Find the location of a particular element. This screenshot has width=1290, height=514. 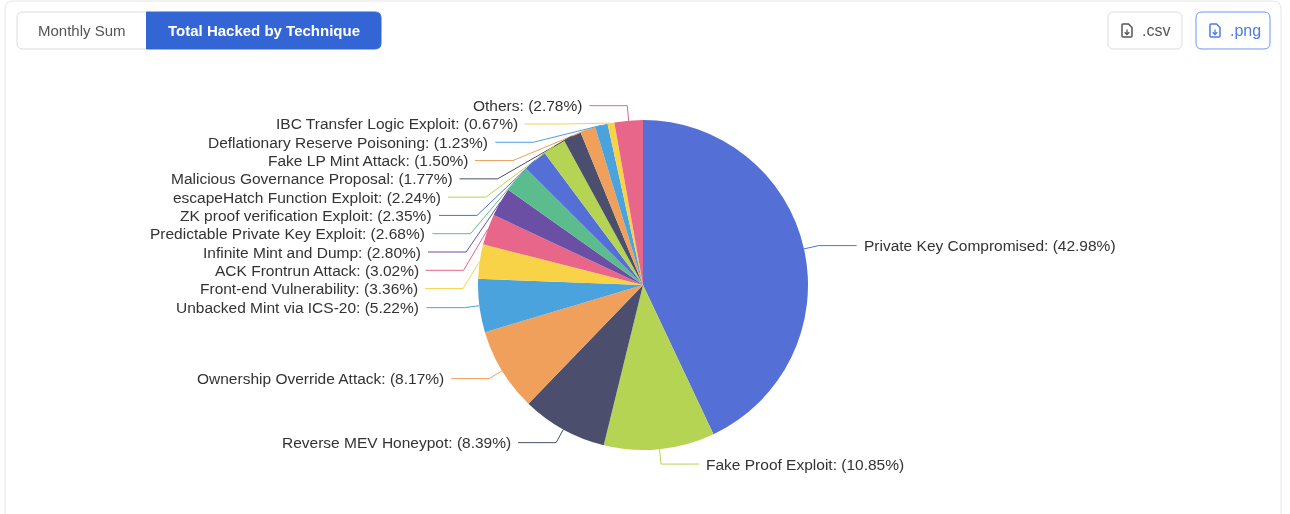

text: .png is located at coordinates (1246, 30).